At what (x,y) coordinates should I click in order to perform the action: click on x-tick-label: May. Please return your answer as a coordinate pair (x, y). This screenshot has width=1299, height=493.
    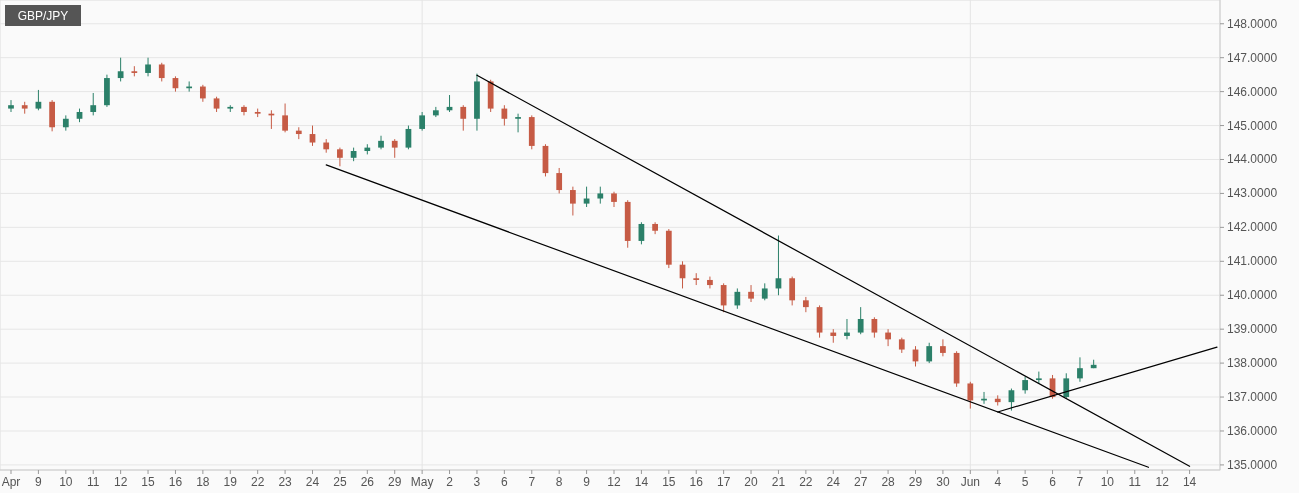
    Looking at the image, I should click on (422, 482).